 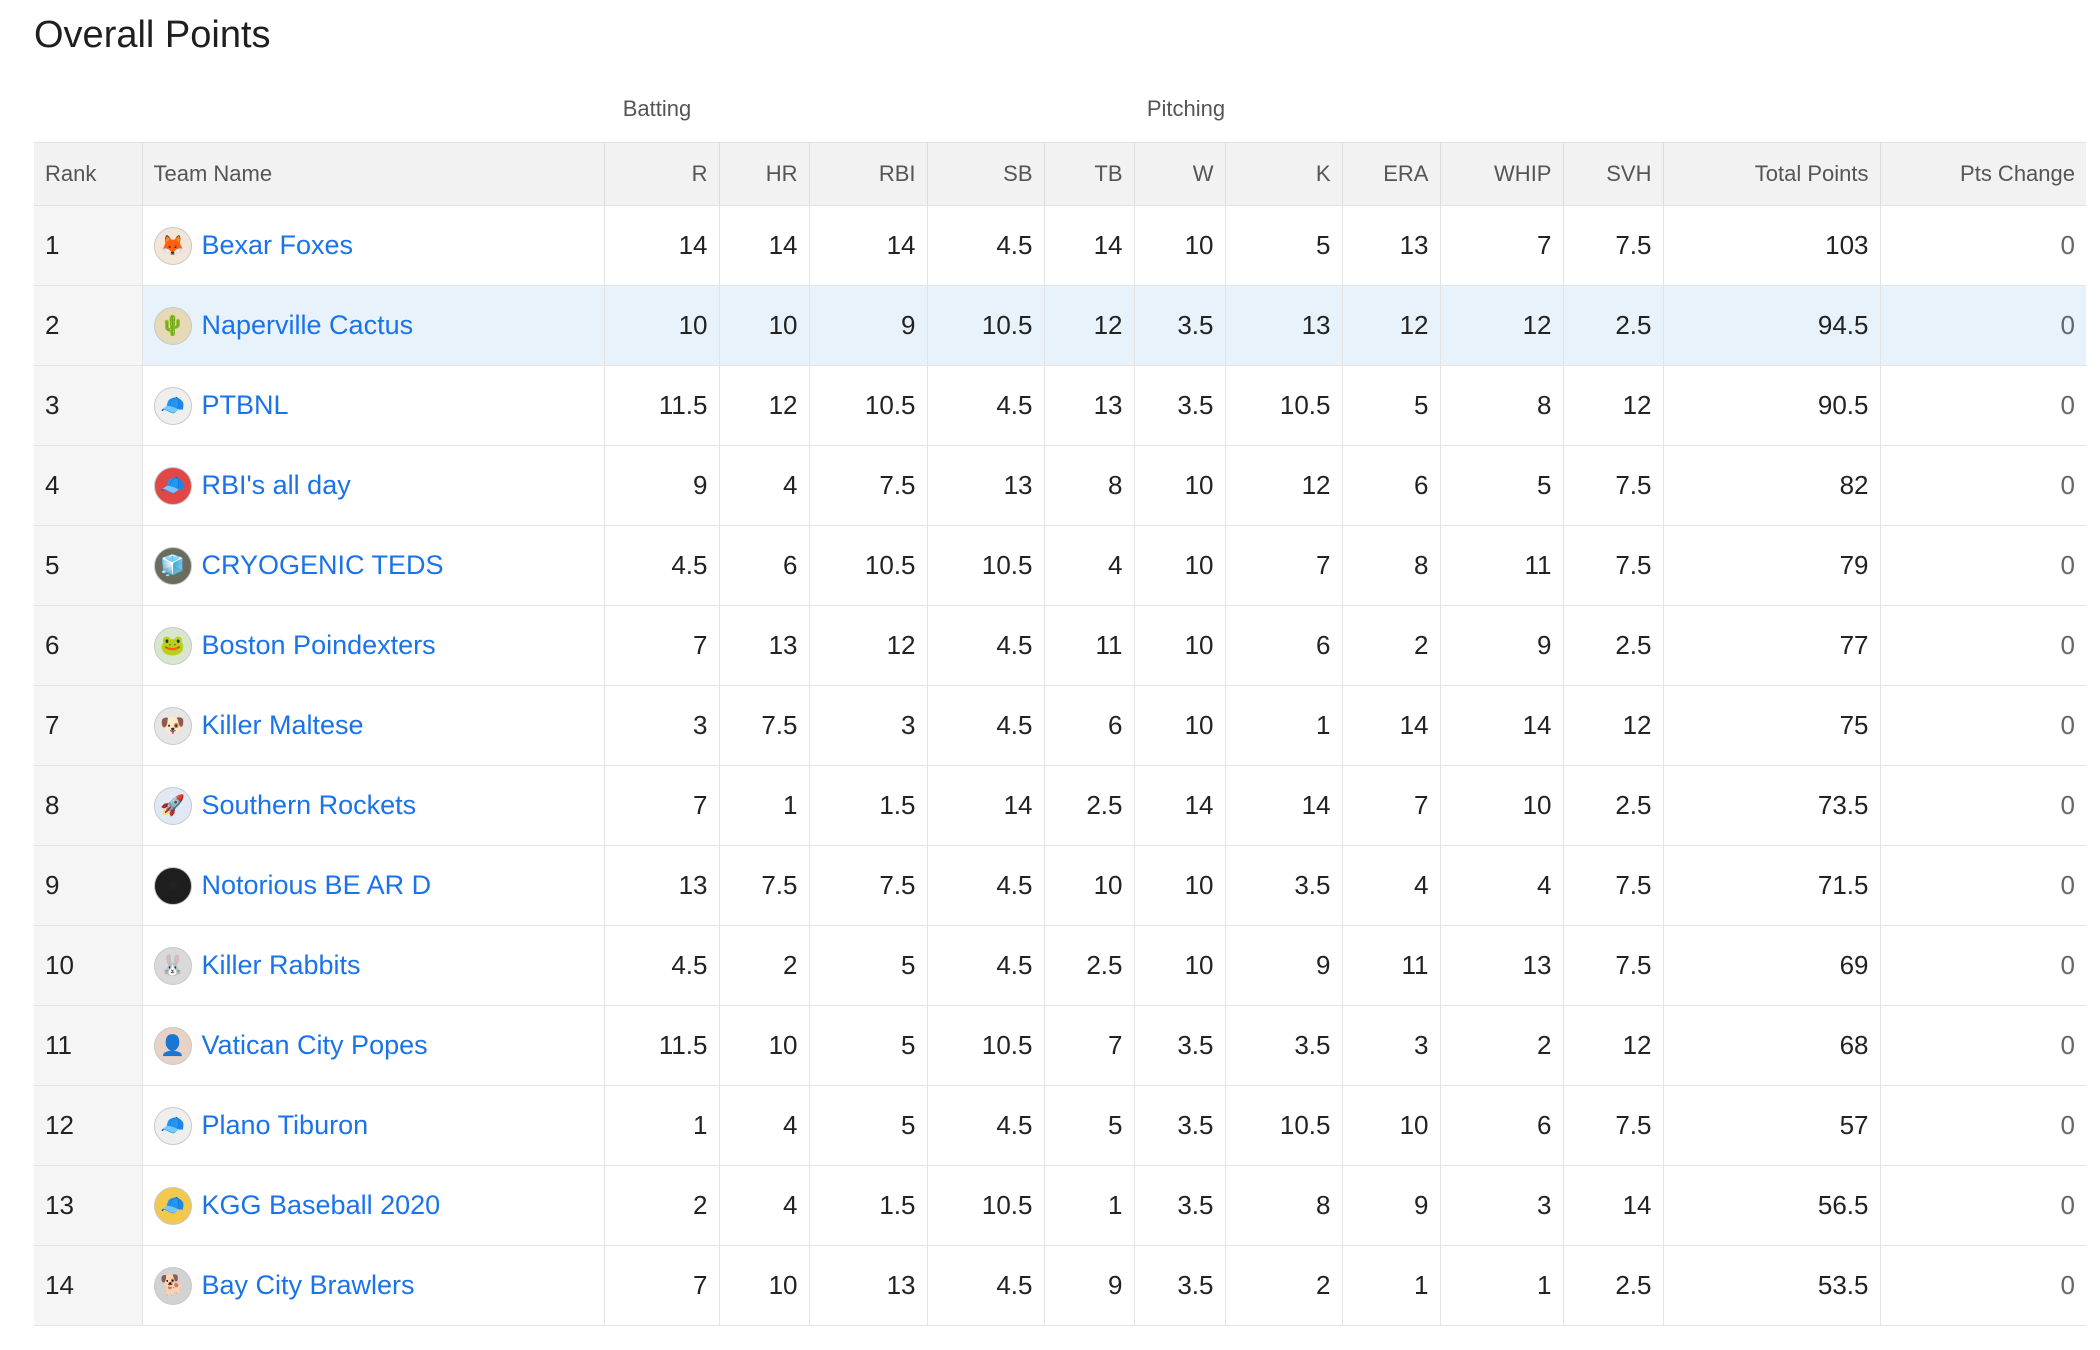 I want to click on team-cell: 🧢 KGG Baseball 2020, so click(x=373, y=1205).